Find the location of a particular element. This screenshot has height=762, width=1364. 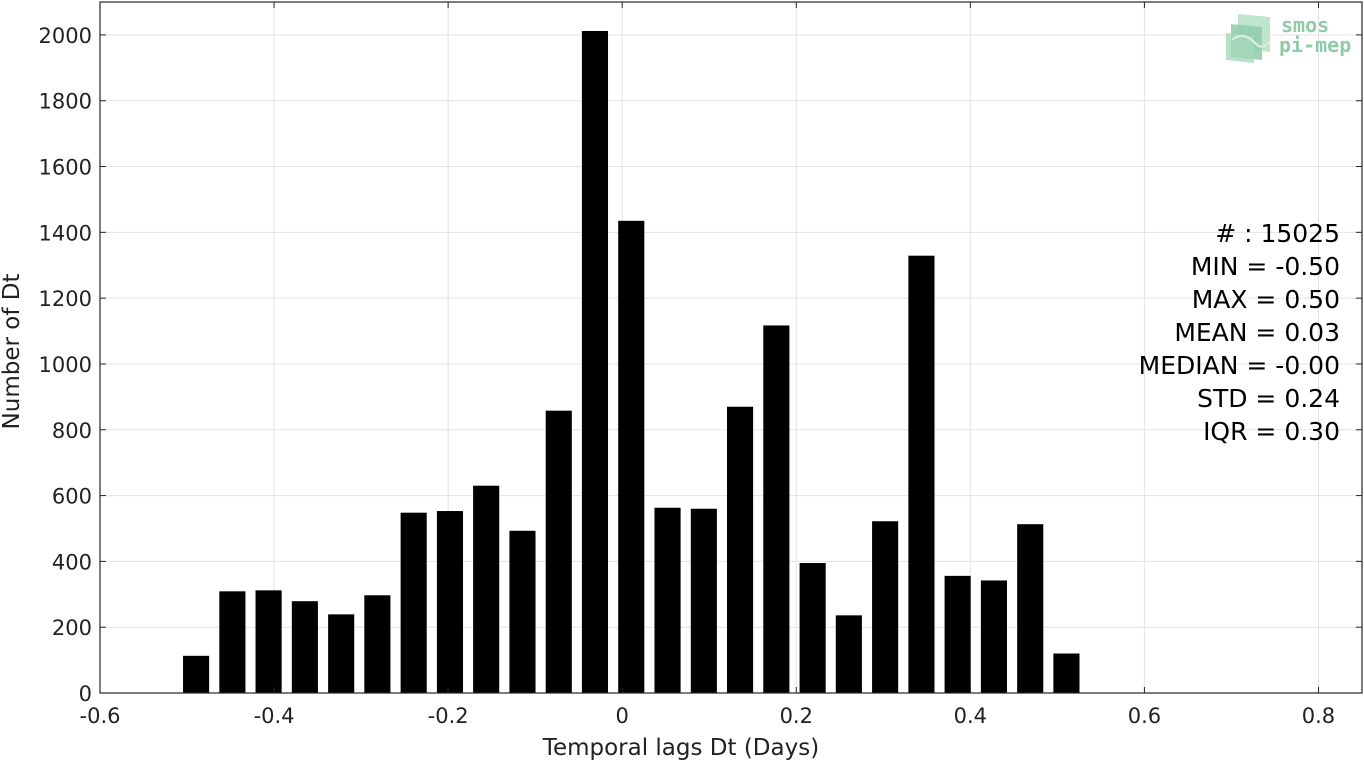

stat-line: # : 15025 is located at coordinates (1277, 233).